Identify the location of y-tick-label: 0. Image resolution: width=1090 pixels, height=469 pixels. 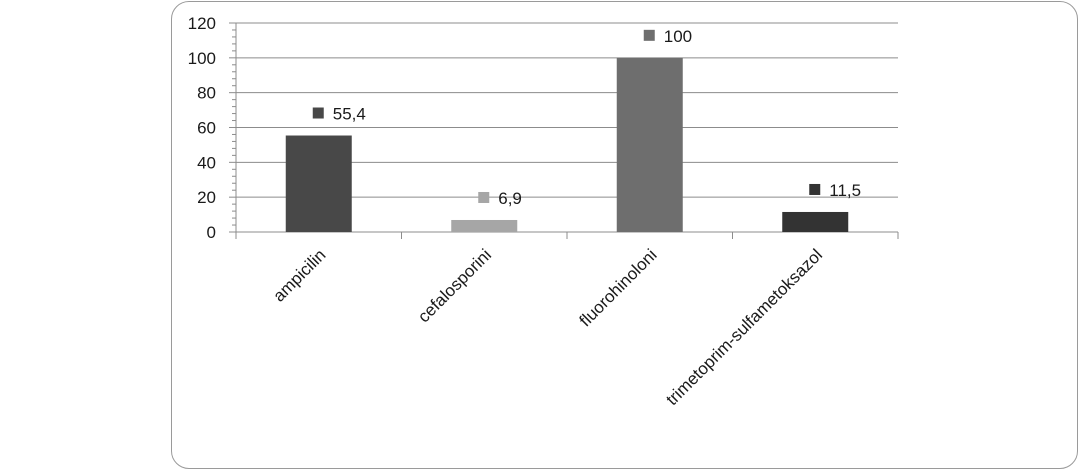
(211, 232).